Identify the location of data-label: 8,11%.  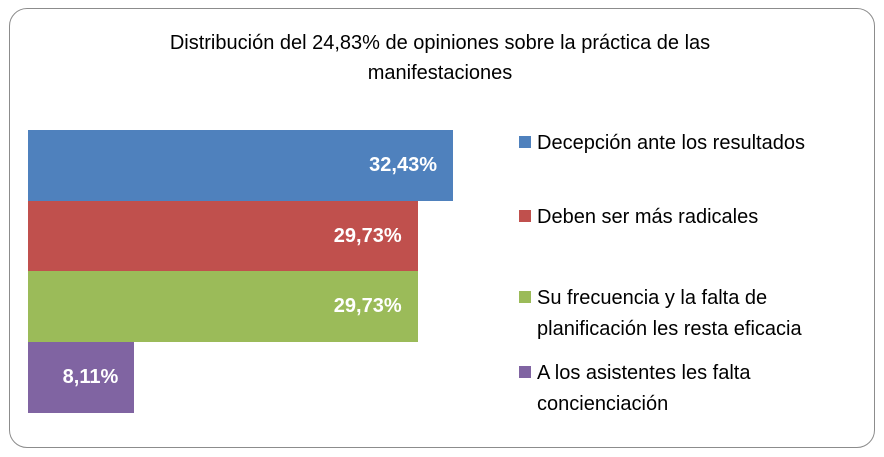
(90, 376).